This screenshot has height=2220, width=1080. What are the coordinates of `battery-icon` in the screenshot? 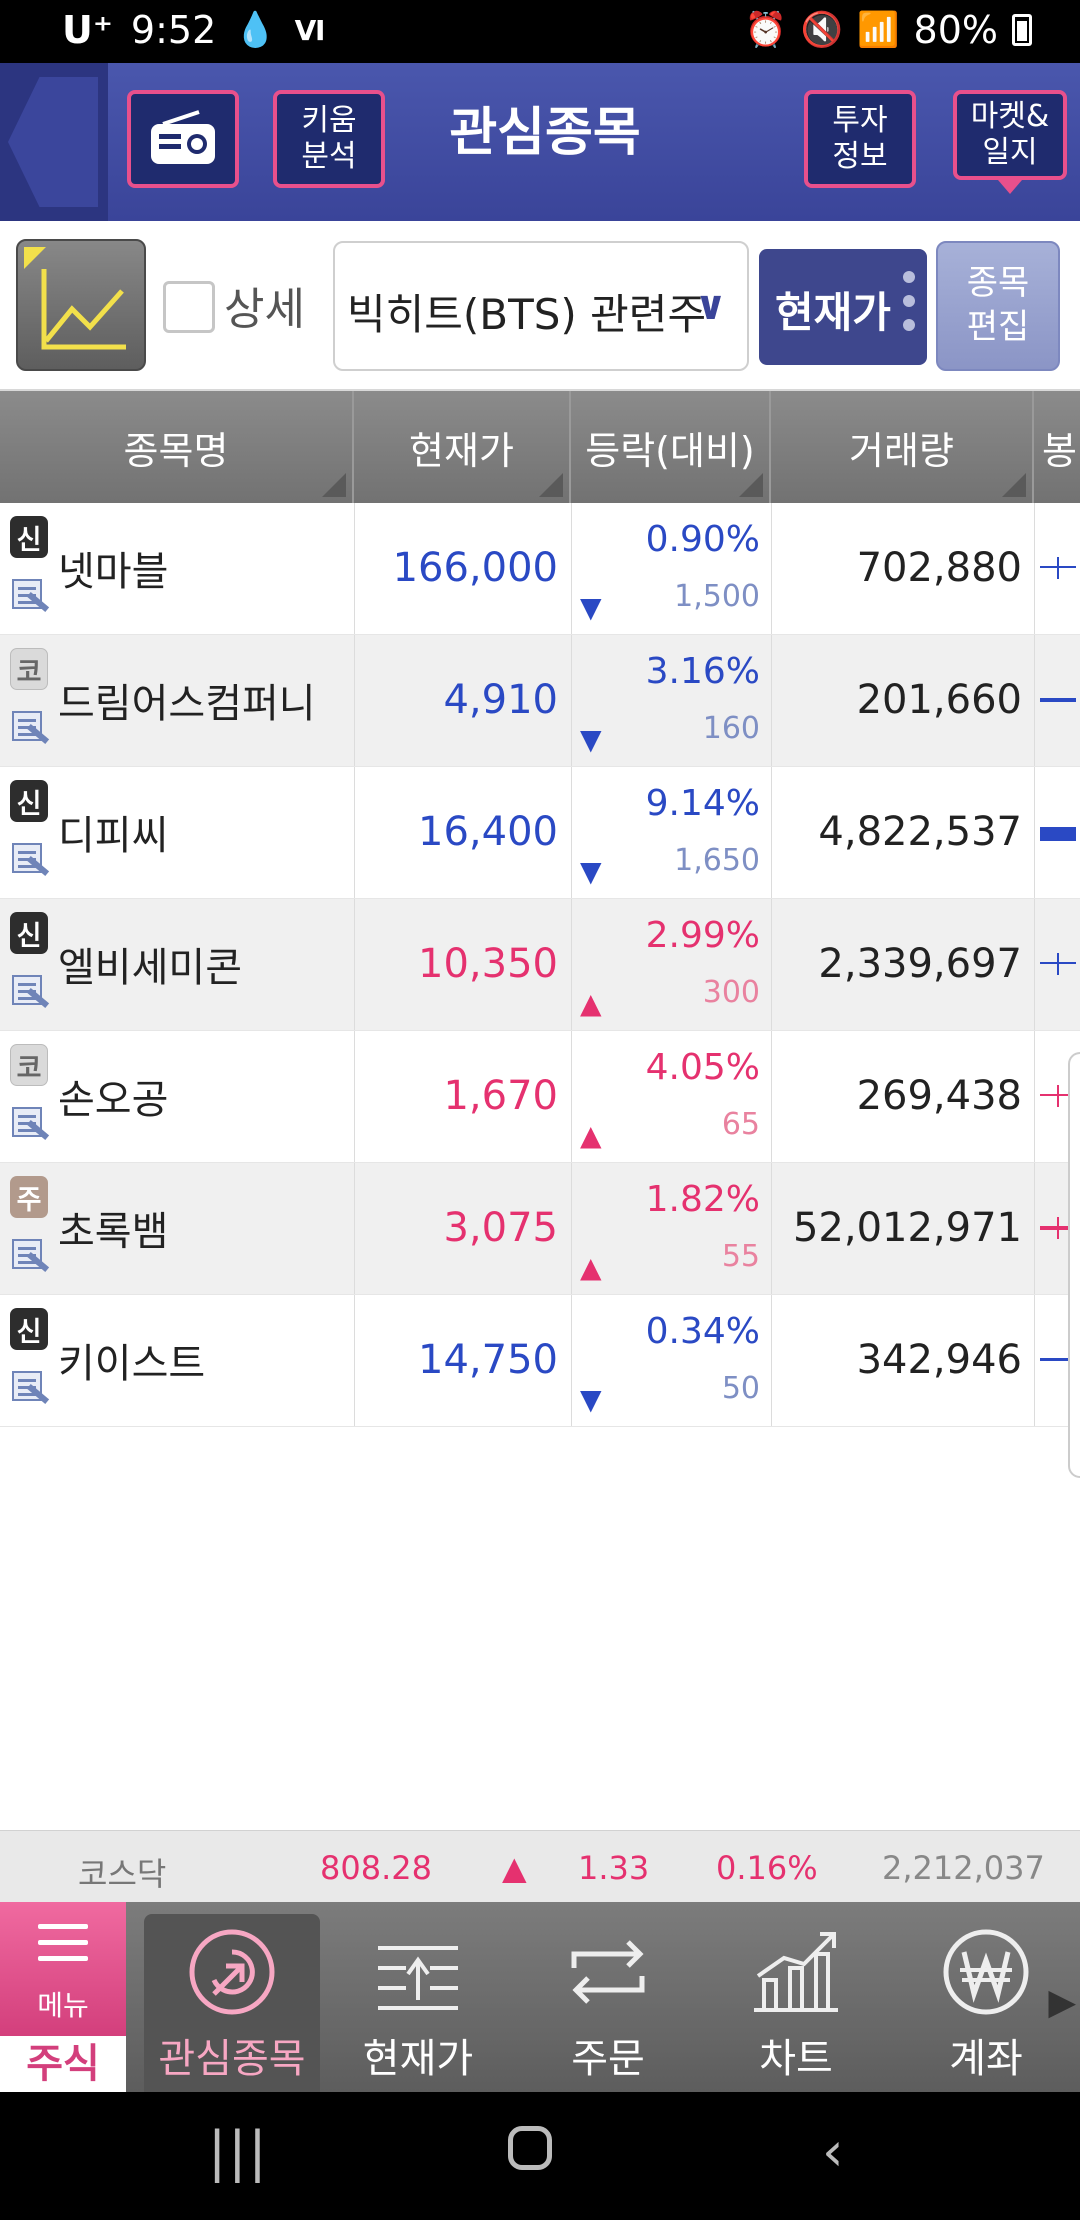 It's located at (1022, 30).